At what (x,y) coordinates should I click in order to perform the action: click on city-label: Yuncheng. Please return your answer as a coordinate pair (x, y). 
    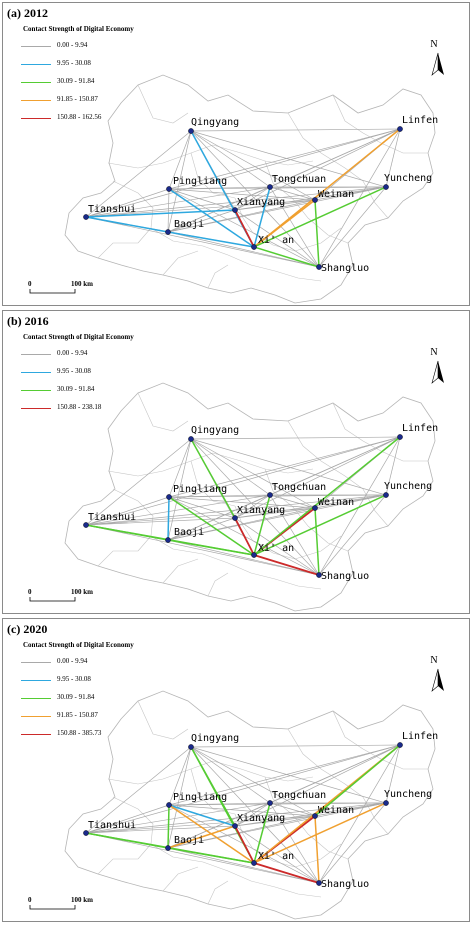
    Looking at the image, I should click on (408, 178).